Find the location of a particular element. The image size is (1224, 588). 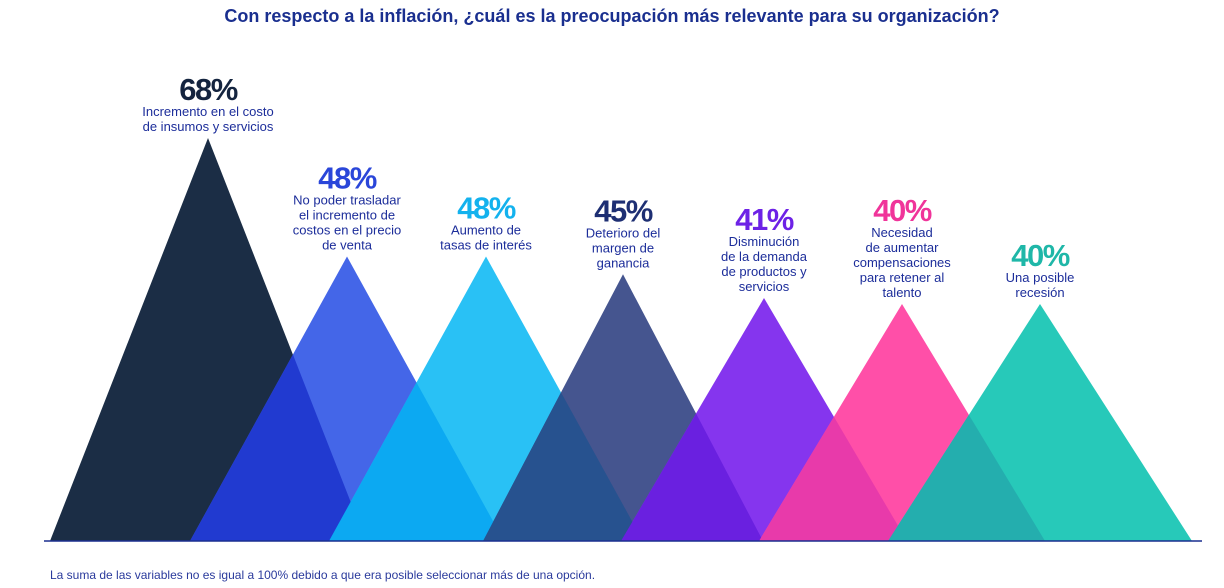

category-label-line: No poder trasladar is located at coordinates (347, 200).